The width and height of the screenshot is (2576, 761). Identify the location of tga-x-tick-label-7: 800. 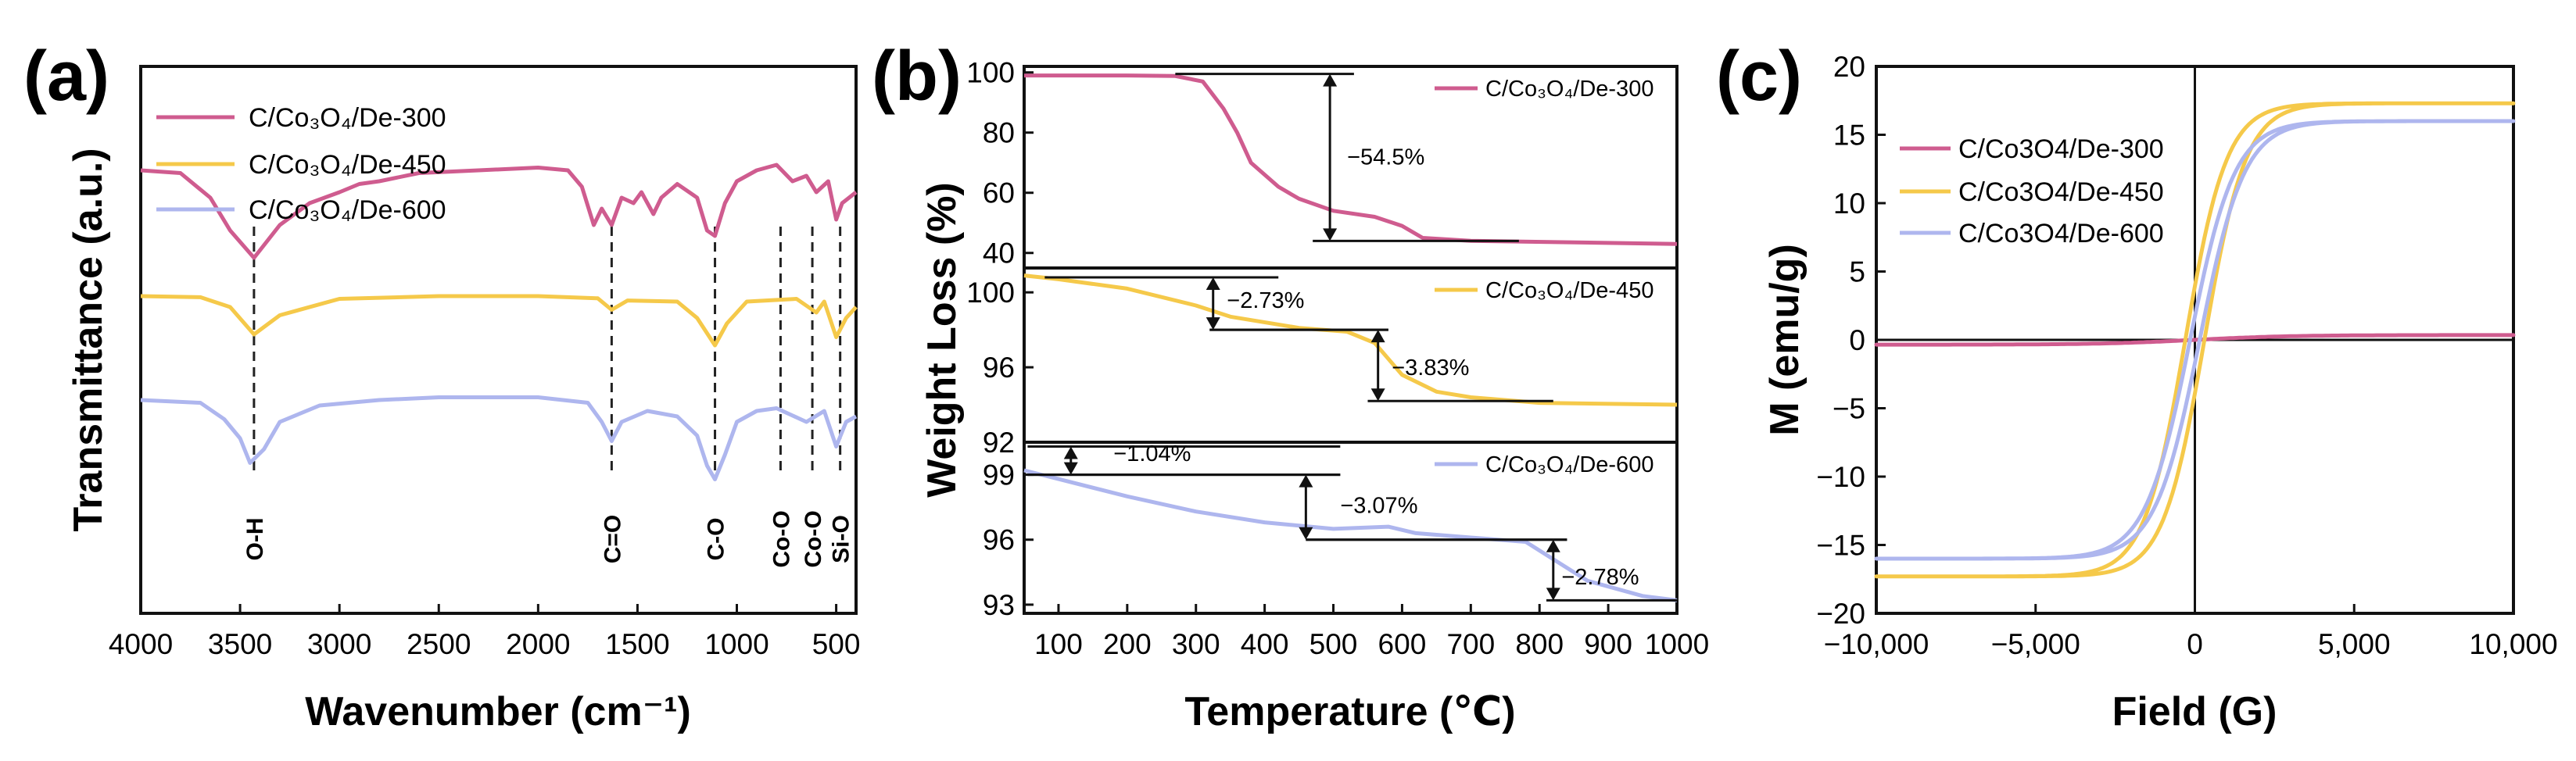
(1539, 644).